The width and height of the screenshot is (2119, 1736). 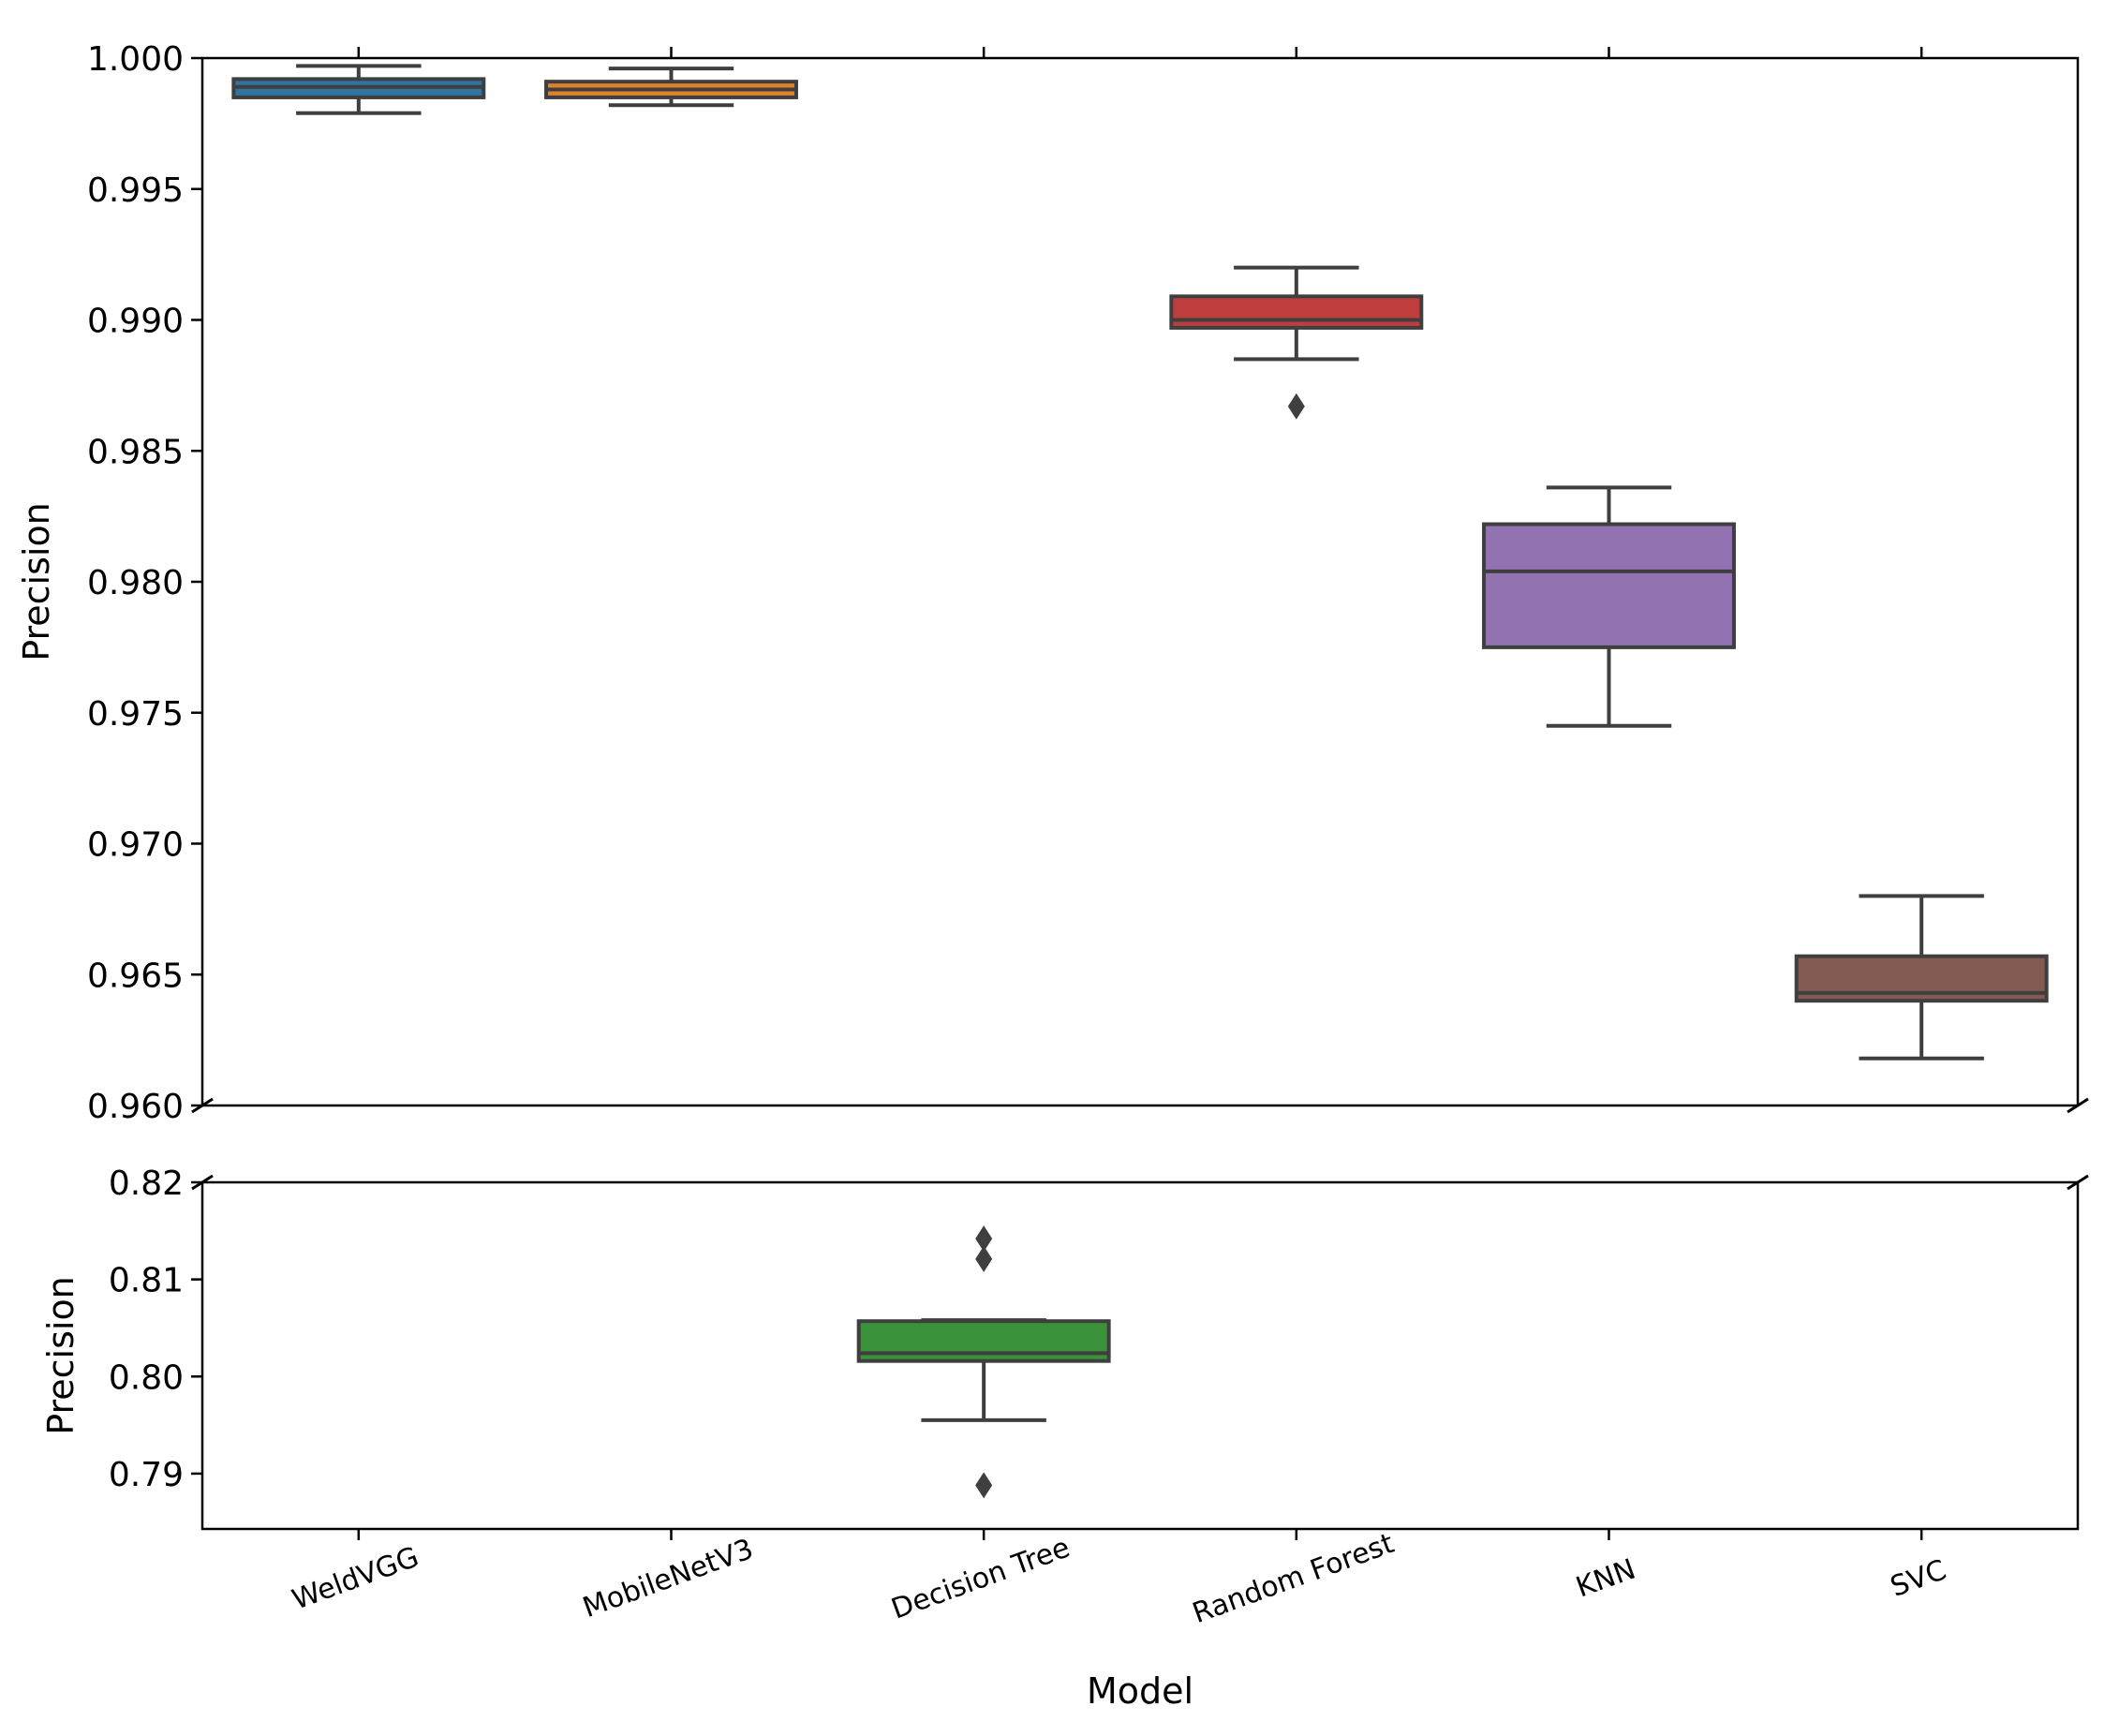 I want to click on box-mobilenetv3, so click(x=671, y=88).